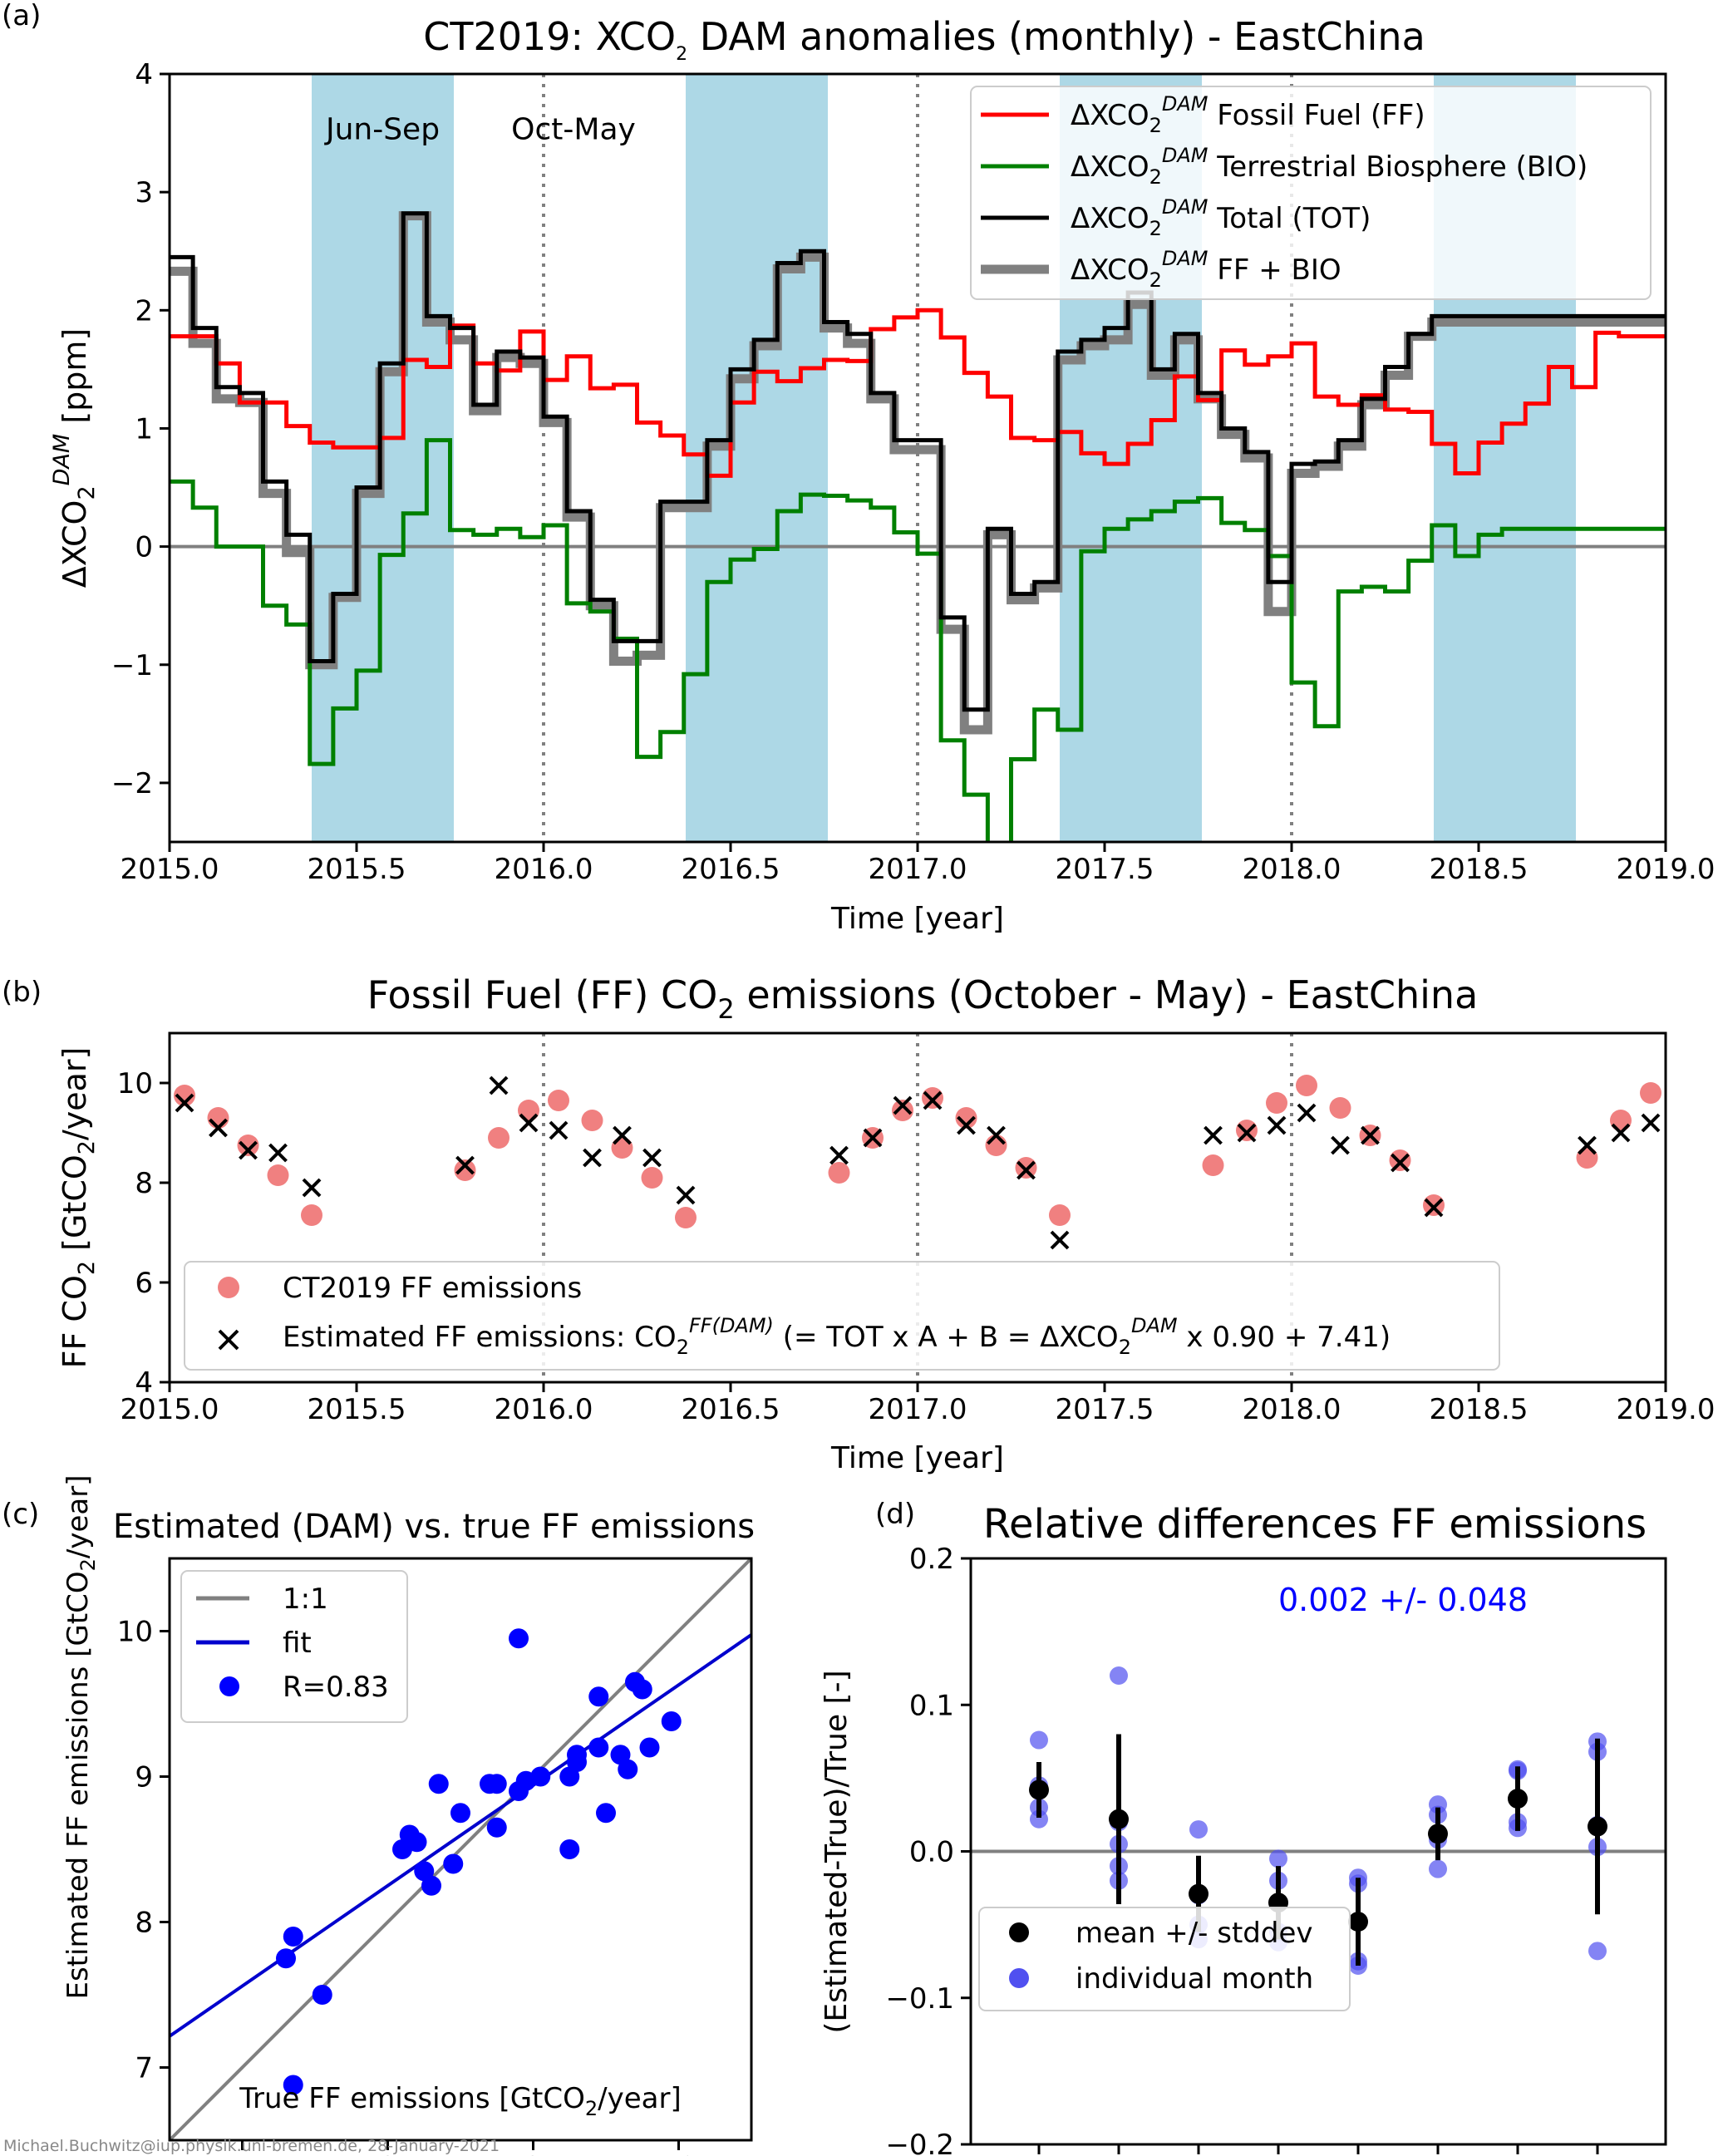  I want to click on panel-d-title: Relative differences FF emissions, so click(1315, 1524).